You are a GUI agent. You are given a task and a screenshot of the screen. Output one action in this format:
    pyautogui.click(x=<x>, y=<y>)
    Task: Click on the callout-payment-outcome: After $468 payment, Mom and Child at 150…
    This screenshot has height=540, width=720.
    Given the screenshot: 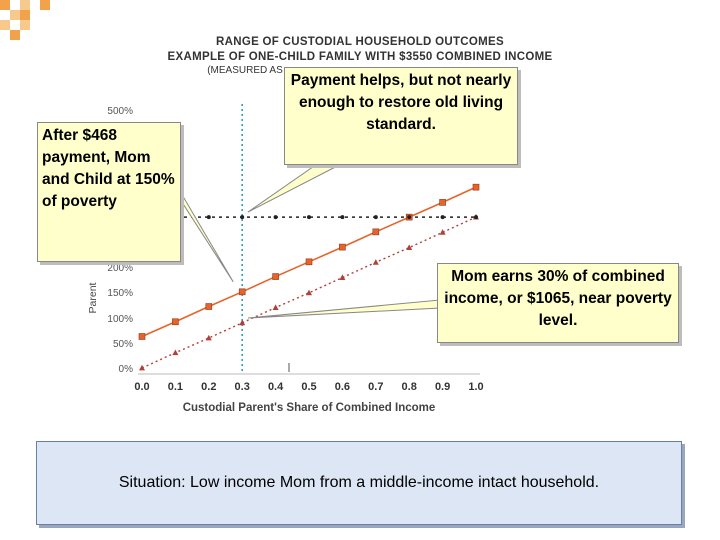 What is the action you would take?
    pyautogui.click(x=109, y=192)
    